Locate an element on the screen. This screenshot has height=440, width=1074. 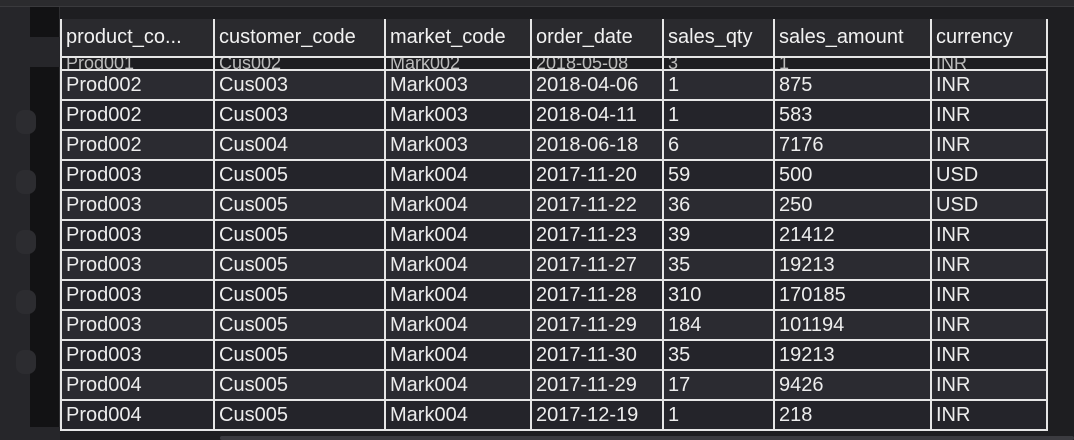
table-row: Prod003 Cus005 Mark004 2017-11-30 35 19213 INR is located at coordinates (554, 355).